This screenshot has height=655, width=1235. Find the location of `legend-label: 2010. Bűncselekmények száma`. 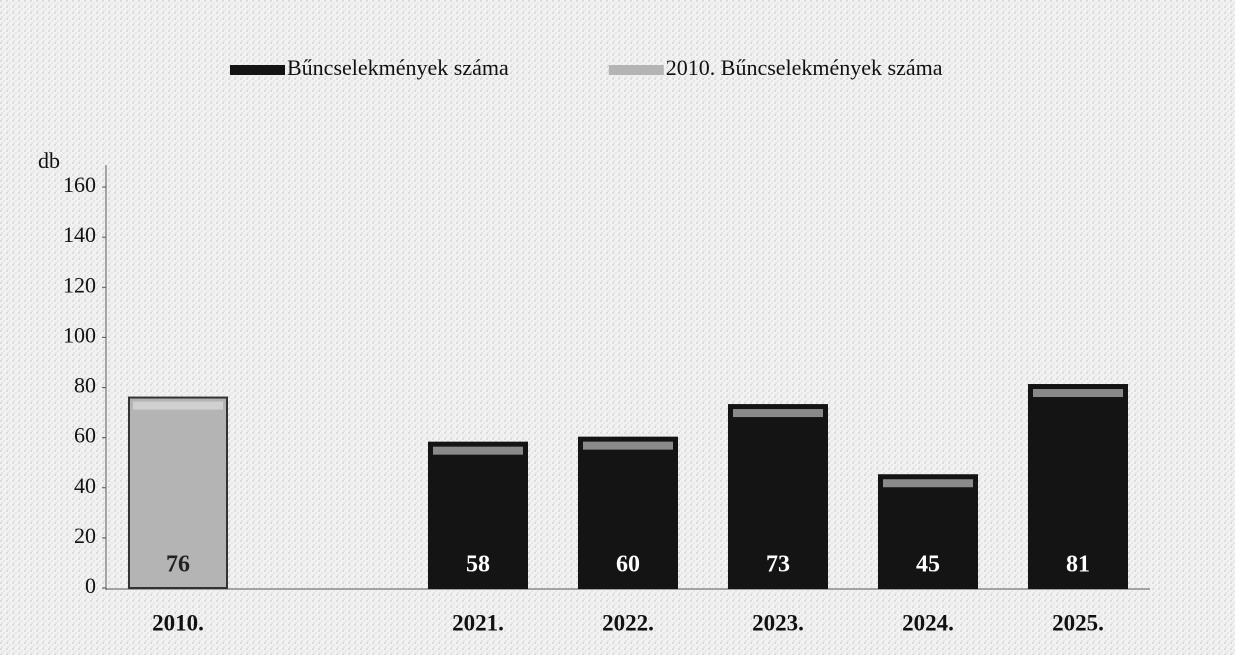

legend-label: 2010. Bűncselekmények száma is located at coordinates (804, 67).